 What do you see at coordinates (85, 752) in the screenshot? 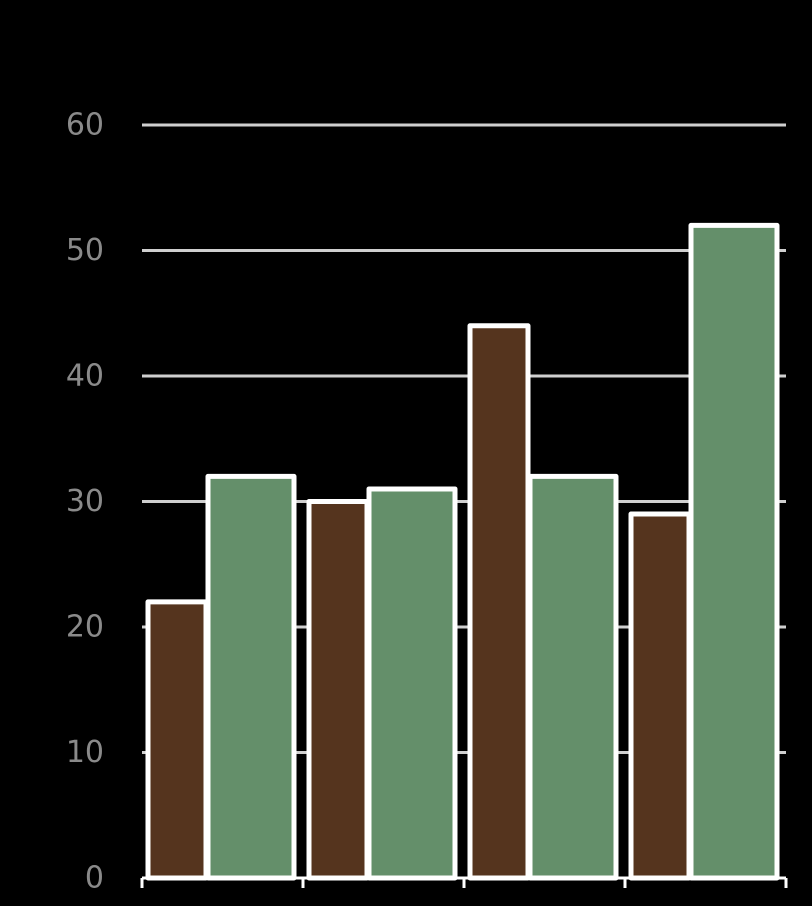
I see `y-tick-label-10: 10` at bounding box center [85, 752].